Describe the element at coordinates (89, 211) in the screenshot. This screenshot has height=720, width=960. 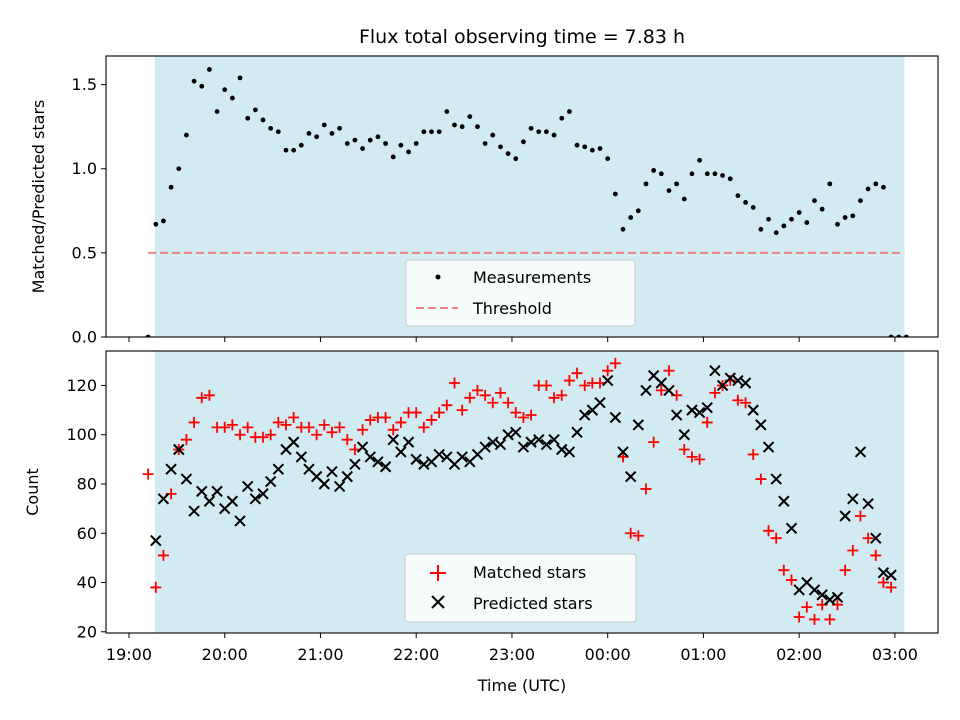
I see `top-y-axis: 0.0 0.5 1.0 1.5` at that location.